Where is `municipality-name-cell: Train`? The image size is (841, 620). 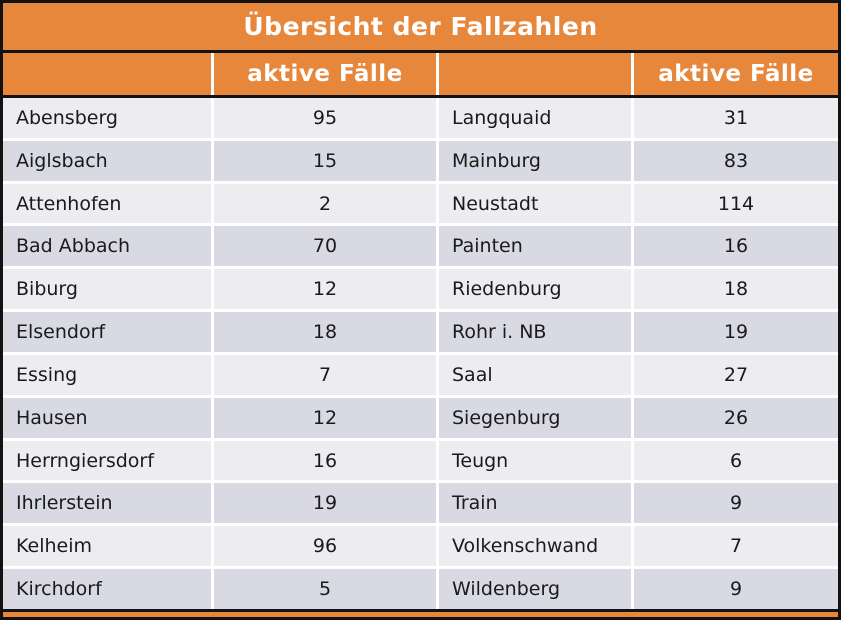
municipality-name-cell: Train is located at coordinates (535, 503).